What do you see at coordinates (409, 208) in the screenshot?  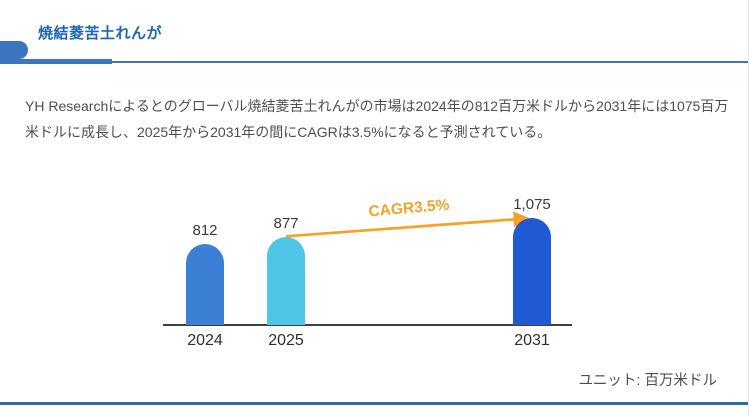 I see `cagr-annotation-label: CAGR3.5%` at bounding box center [409, 208].